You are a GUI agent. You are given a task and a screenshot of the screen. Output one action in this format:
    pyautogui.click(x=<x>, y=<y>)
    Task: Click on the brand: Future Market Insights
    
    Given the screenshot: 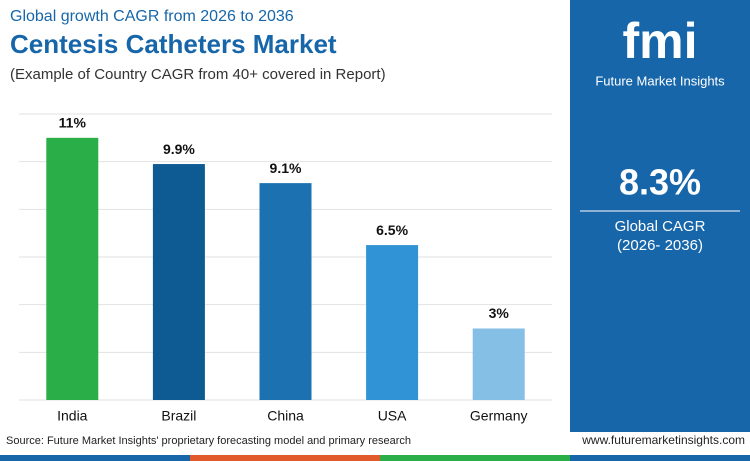 What is the action you would take?
    pyautogui.click(x=660, y=80)
    